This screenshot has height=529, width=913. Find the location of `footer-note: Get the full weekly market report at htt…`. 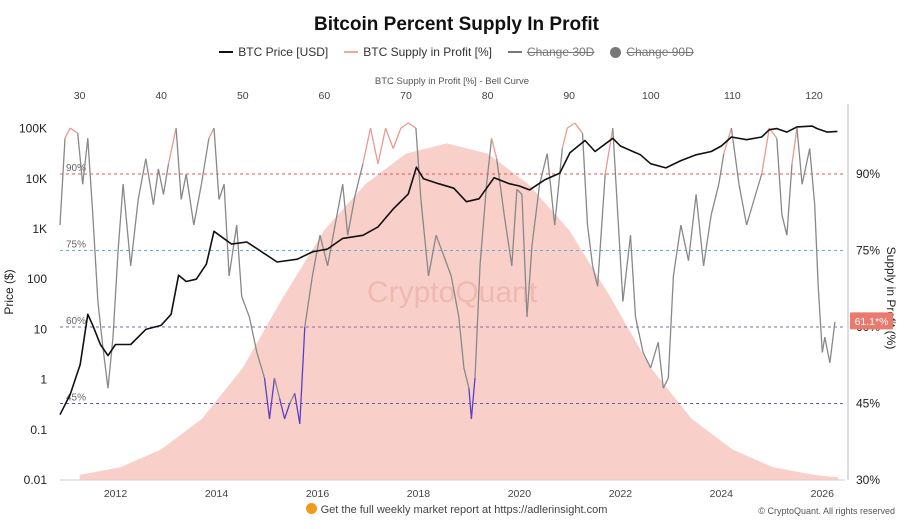

footer-note: Get the full weekly market report at htt… is located at coordinates (456, 509).